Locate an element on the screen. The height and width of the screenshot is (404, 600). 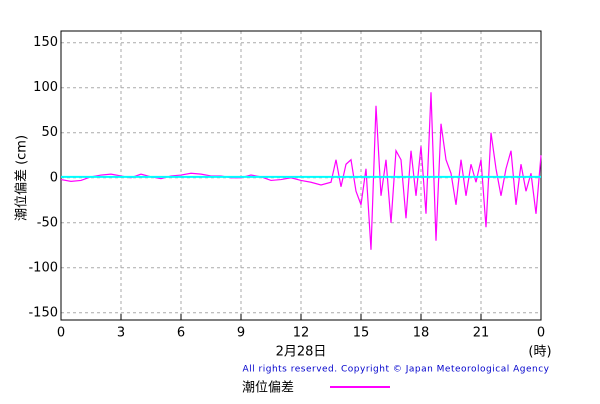
y-tick-label: -150 is located at coordinates (43, 312).